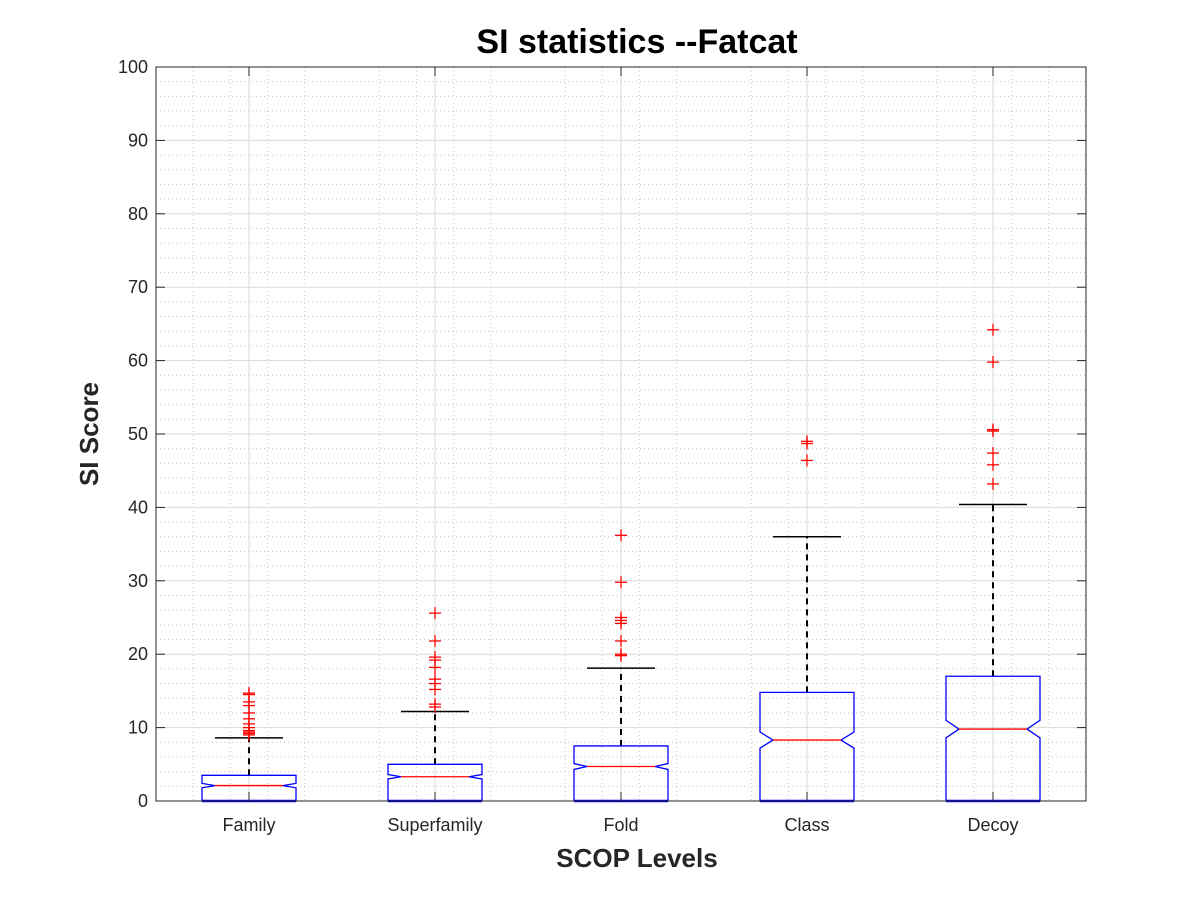 The image size is (1200, 900). What do you see at coordinates (434, 825) in the screenshot?
I see `x-tick-label: Superfamily` at bounding box center [434, 825].